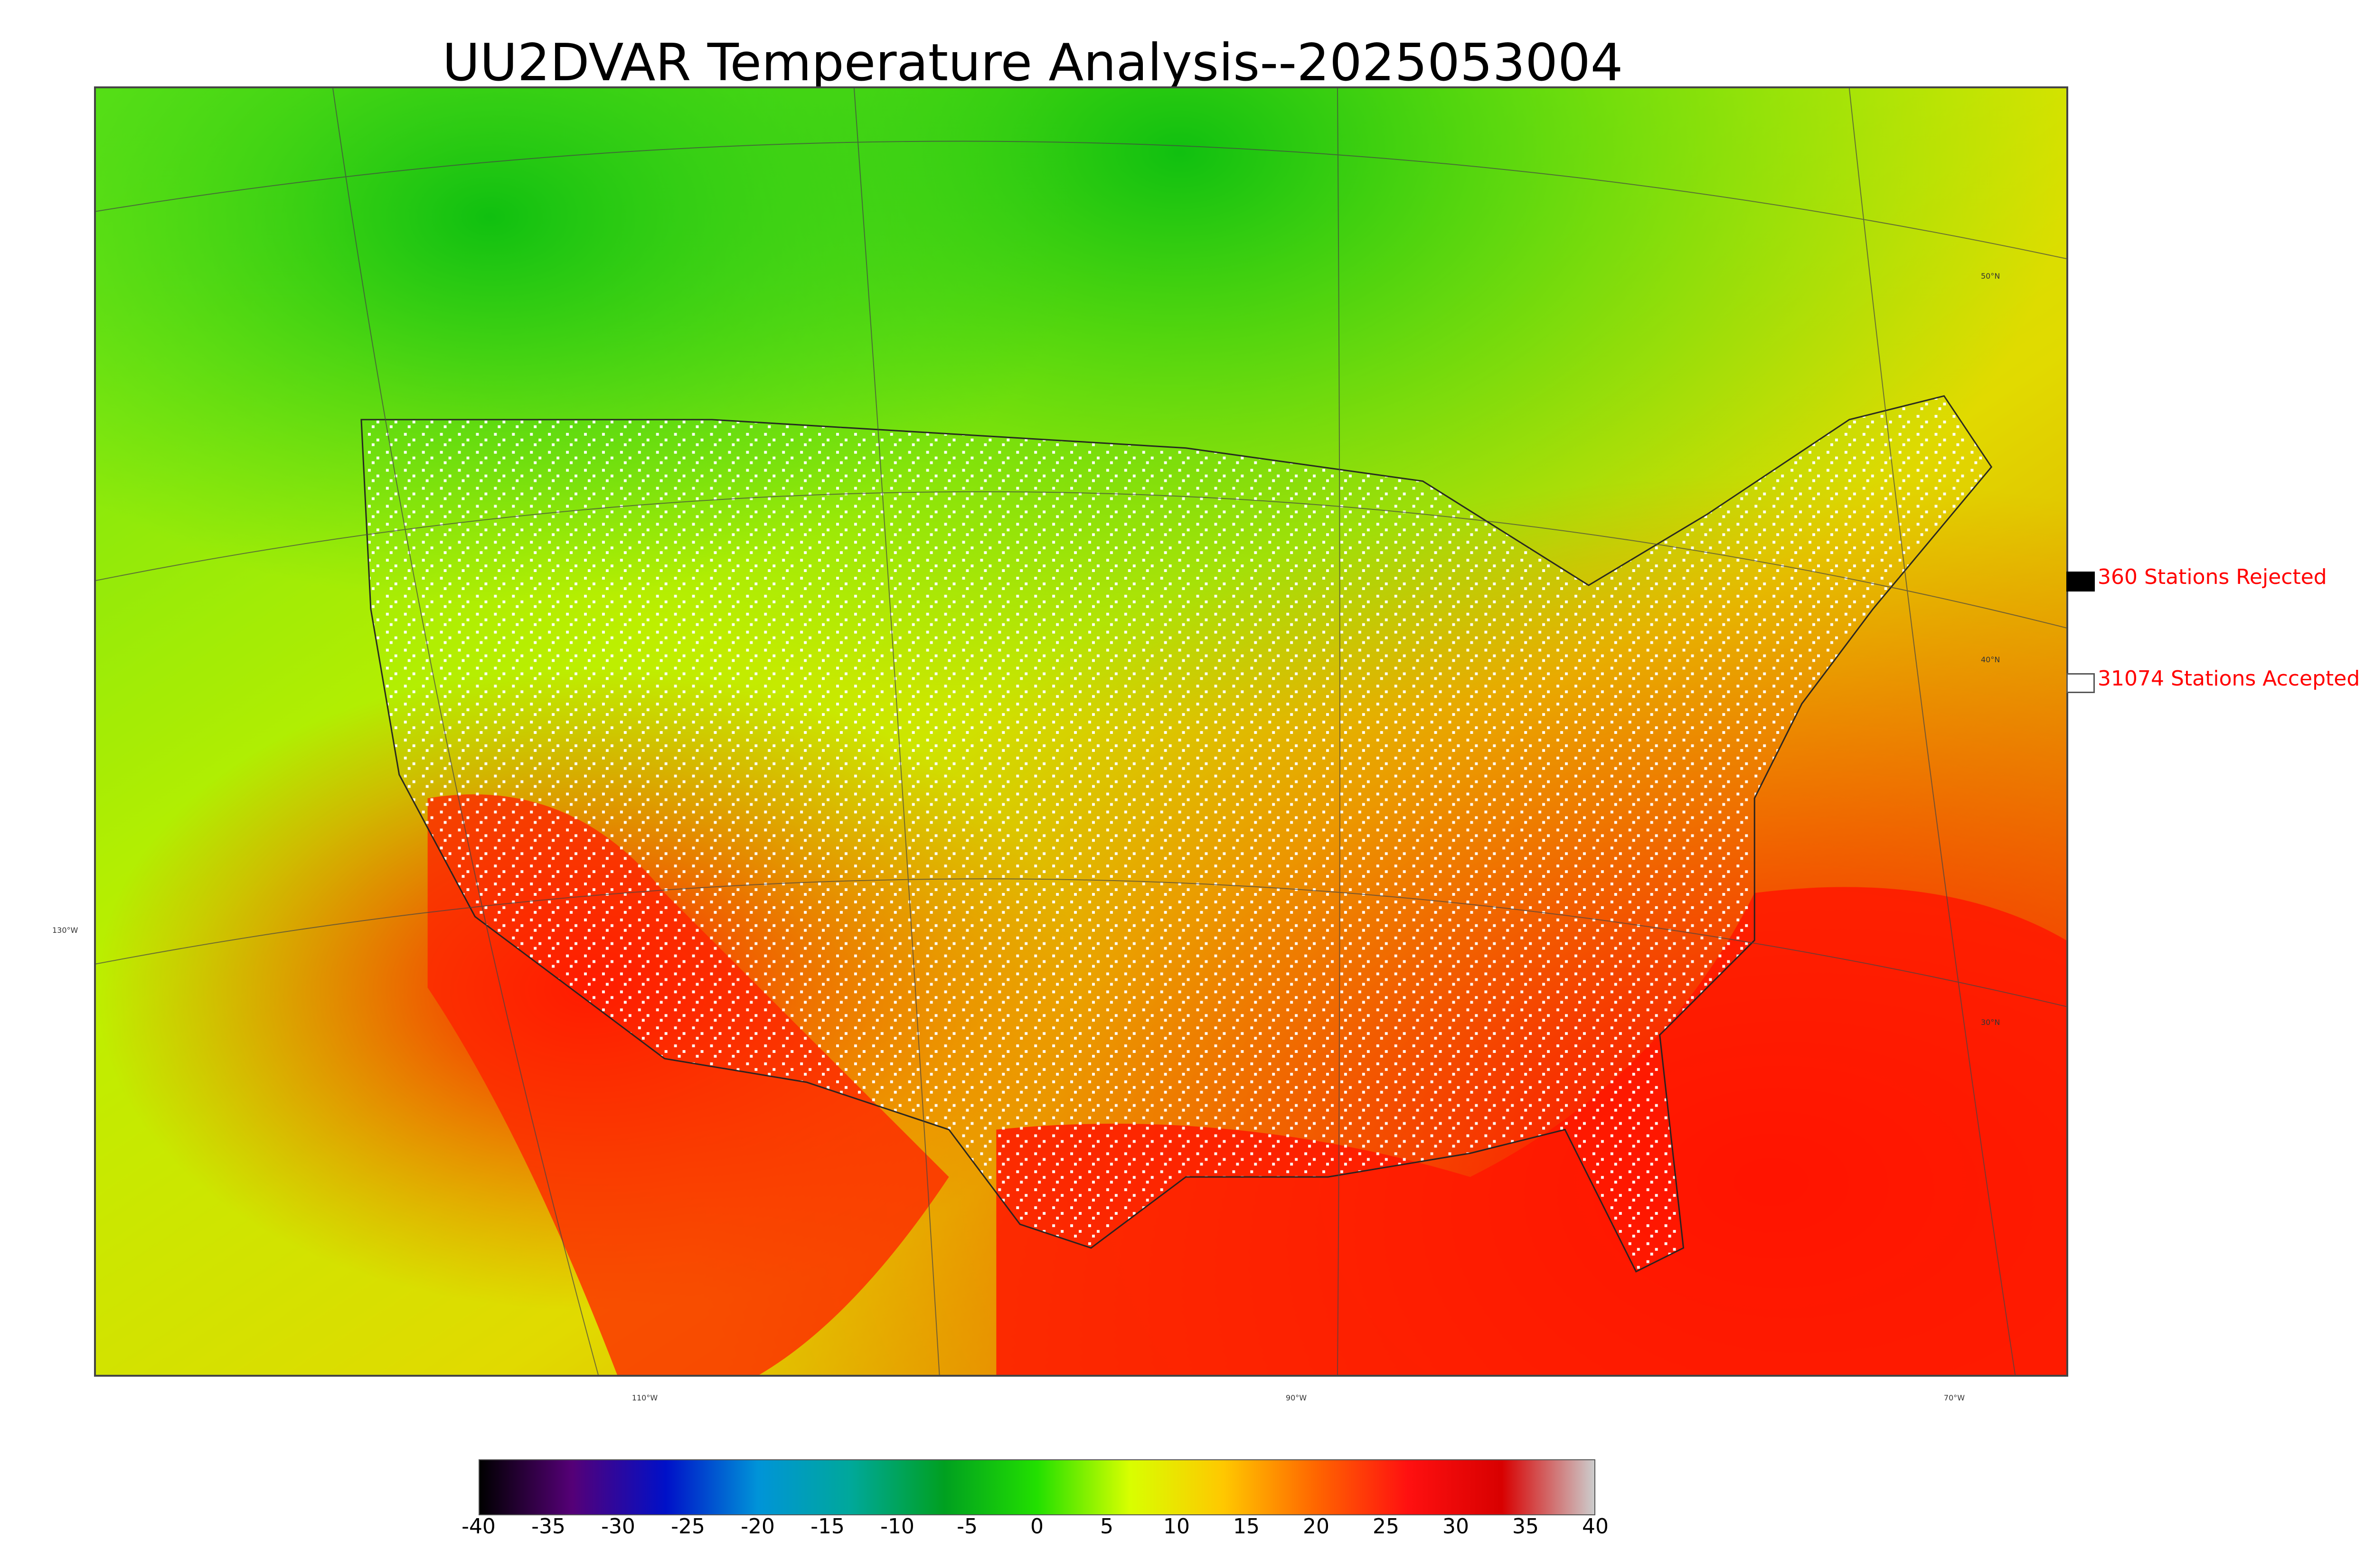 The image size is (2374, 1568). Describe the element at coordinates (758, 1527) in the screenshot. I see `colorbar-tick: -20` at that location.